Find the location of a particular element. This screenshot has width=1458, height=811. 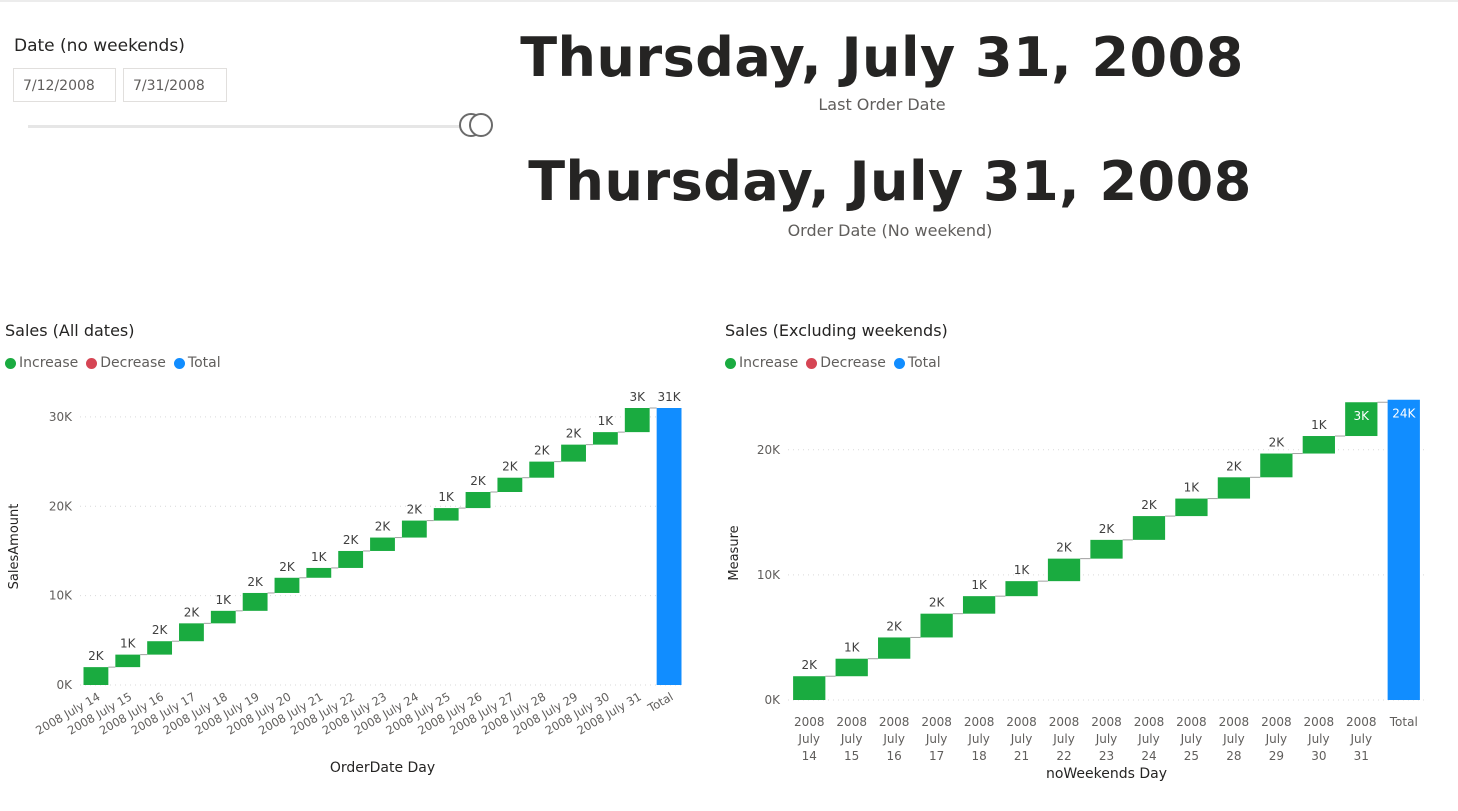

x-tick-label: 14 is located at coordinates (809, 756).